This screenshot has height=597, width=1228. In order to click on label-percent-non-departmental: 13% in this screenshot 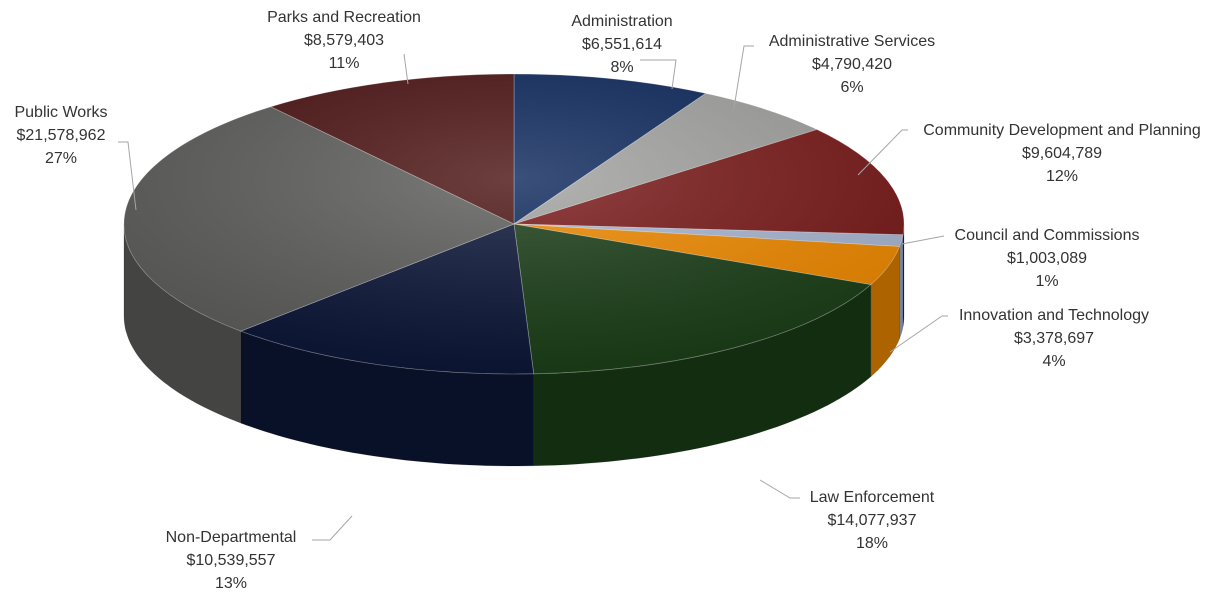, I will do `click(231, 583)`.